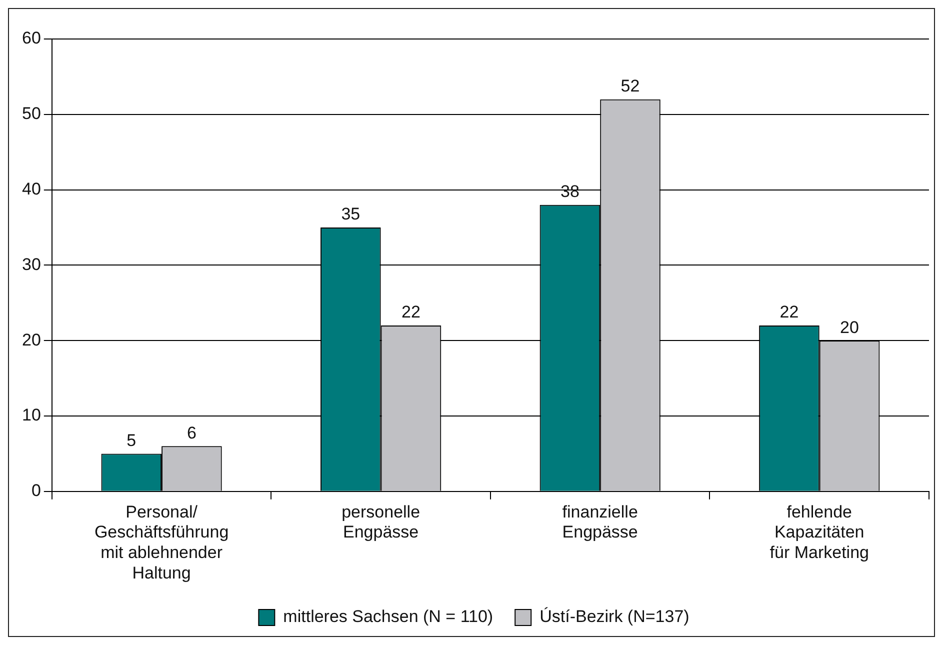  Describe the element at coordinates (388, 616) in the screenshot. I see `legend-label: mittleres Sachsen (N = 110)` at that location.